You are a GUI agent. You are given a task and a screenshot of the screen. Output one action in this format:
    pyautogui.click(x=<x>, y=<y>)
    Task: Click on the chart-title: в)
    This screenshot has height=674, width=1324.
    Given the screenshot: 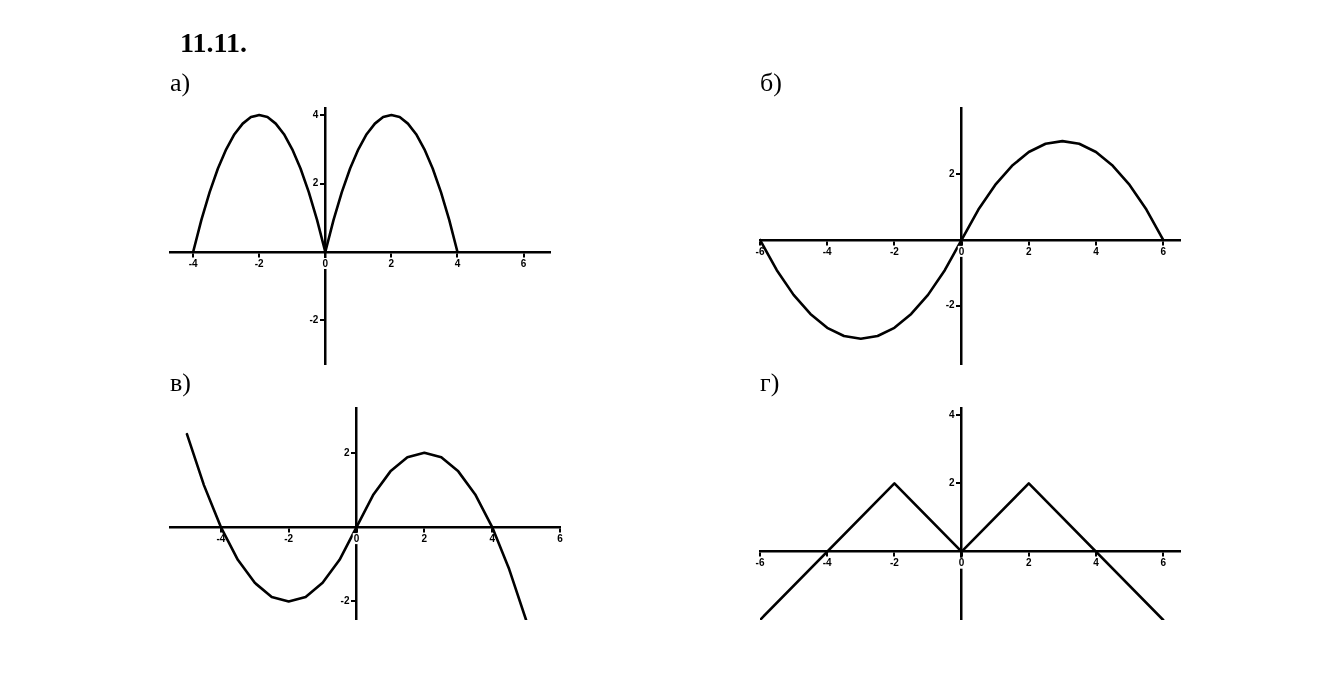 What is the action you would take?
    pyautogui.click(x=180, y=383)
    